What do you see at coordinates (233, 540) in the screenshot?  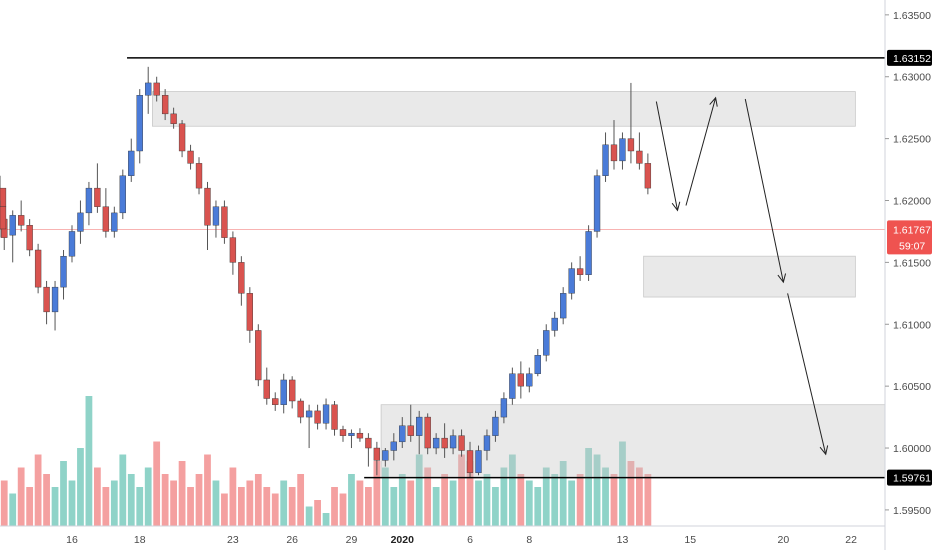 I see `time-tick-label: 23` at bounding box center [233, 540].